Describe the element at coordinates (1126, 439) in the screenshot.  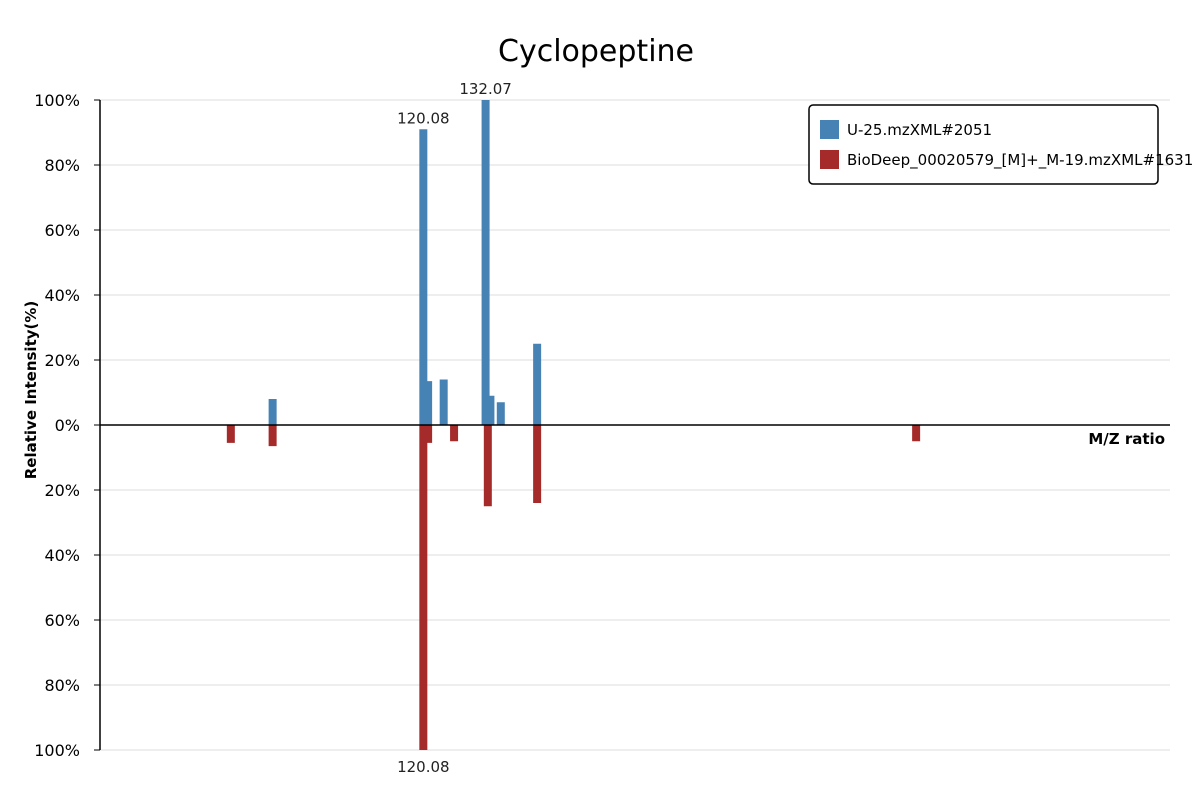
I see `x-axis-label: M/Z ratio` at that location.